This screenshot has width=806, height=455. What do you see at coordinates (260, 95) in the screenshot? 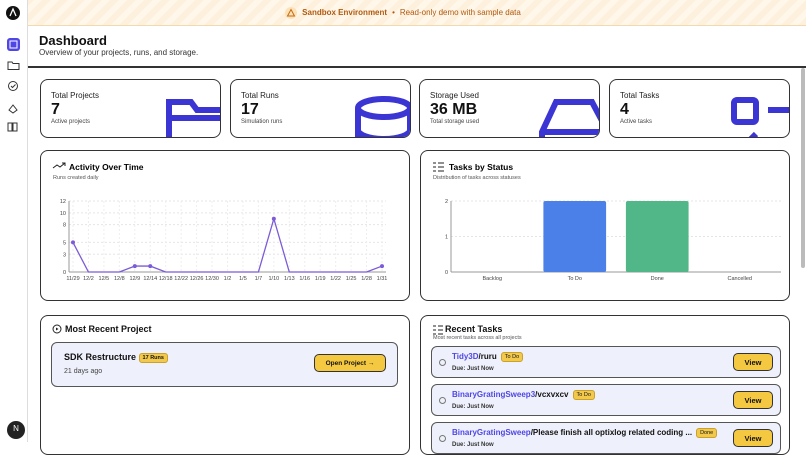
I see `stat-label: Total Runs` at bounding box center [260, 95].